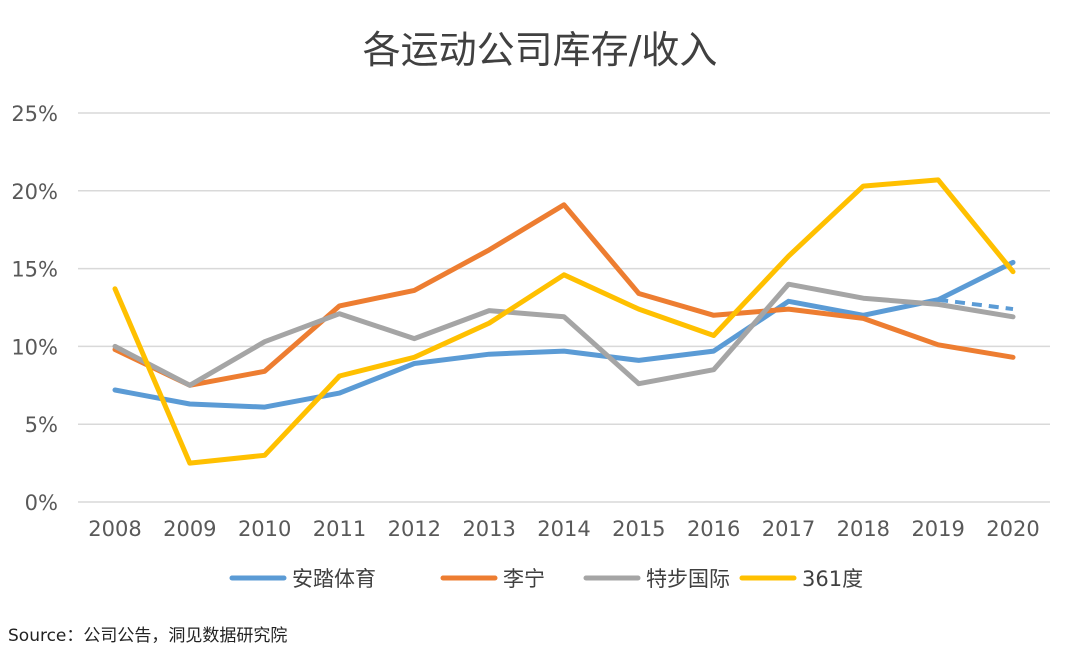  Describe the element at coordinates (638, 529) in the screenshot. I see `x-tick-label: 2015` at that location.